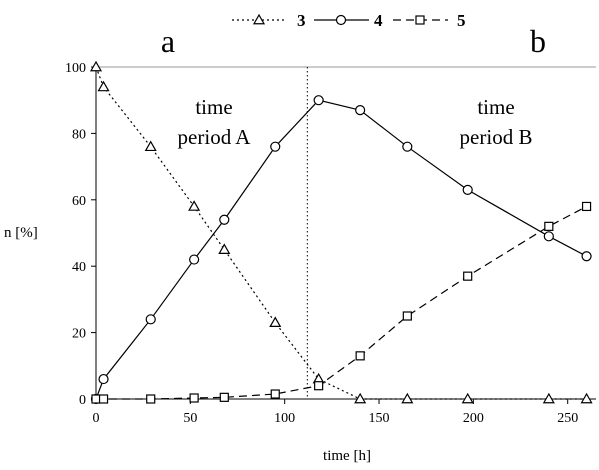  I want to click on period-a-label-line1: time, so click(213, 107).